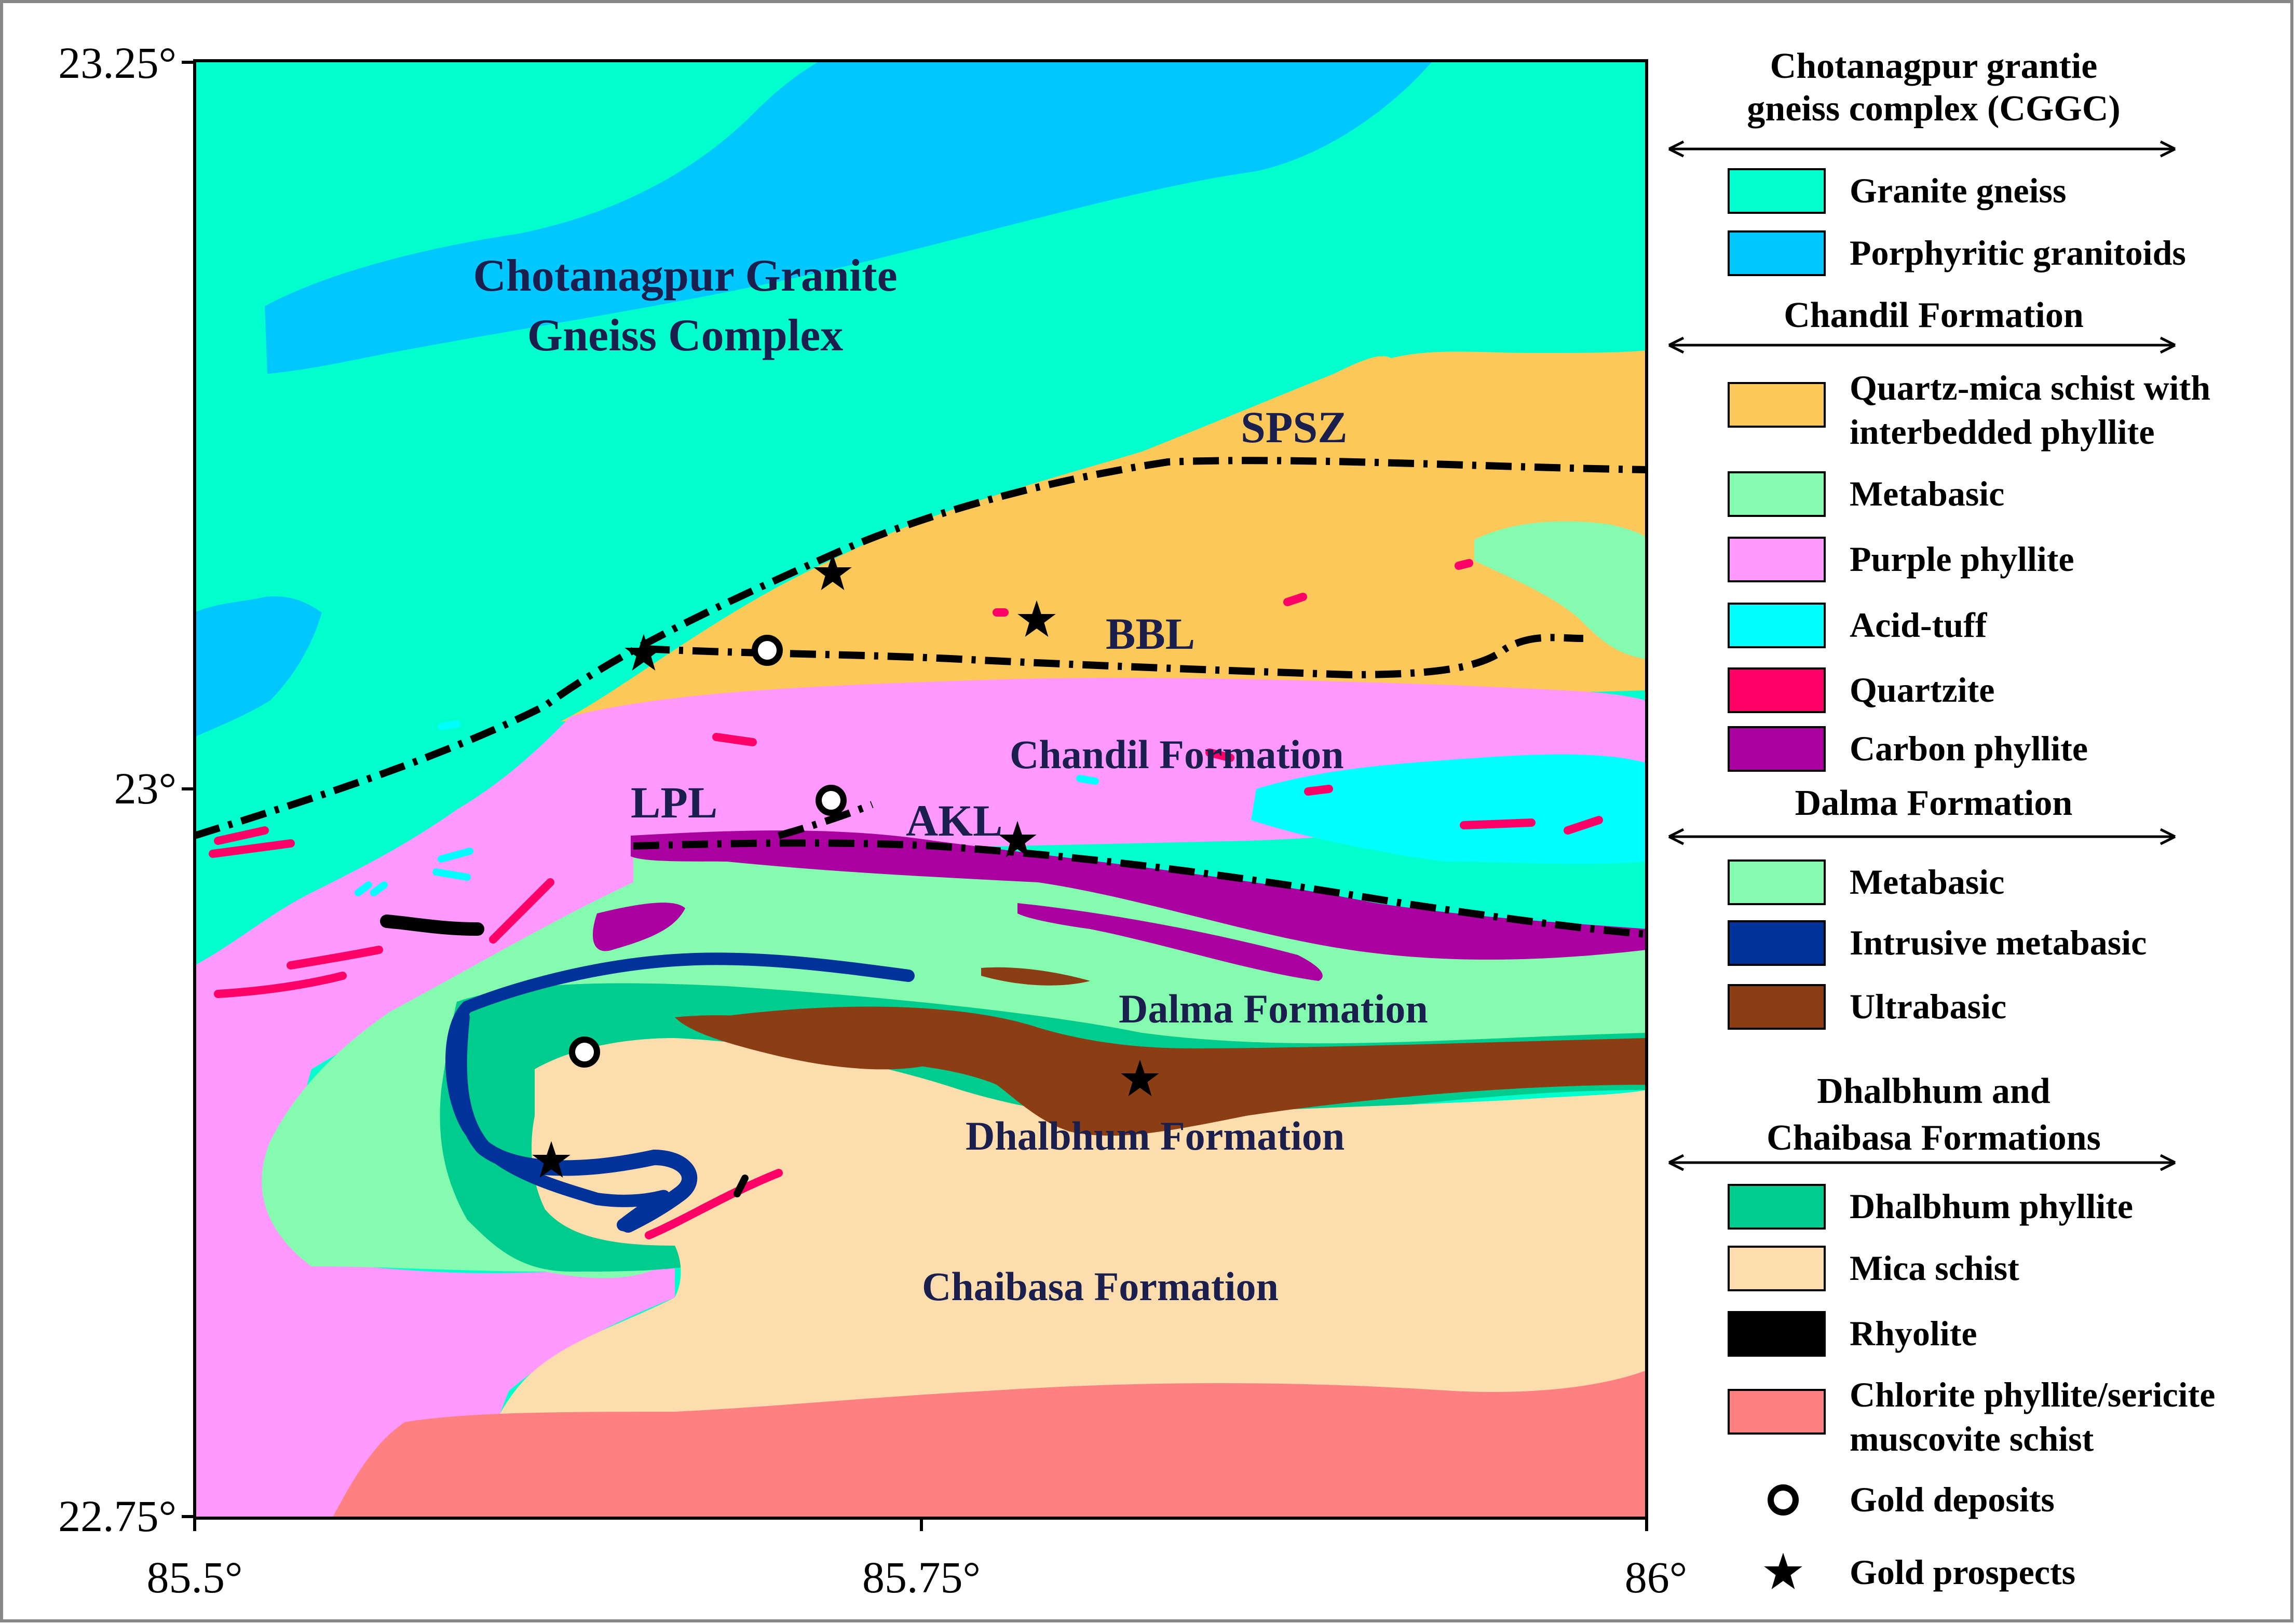 The width and height of the screenshot is (2295, 1624). What do you see at coordinates (1934, 803) in the screenshot?
I see `legend-group-heading: Dalma Formation` at bounding box center [1934, 803].